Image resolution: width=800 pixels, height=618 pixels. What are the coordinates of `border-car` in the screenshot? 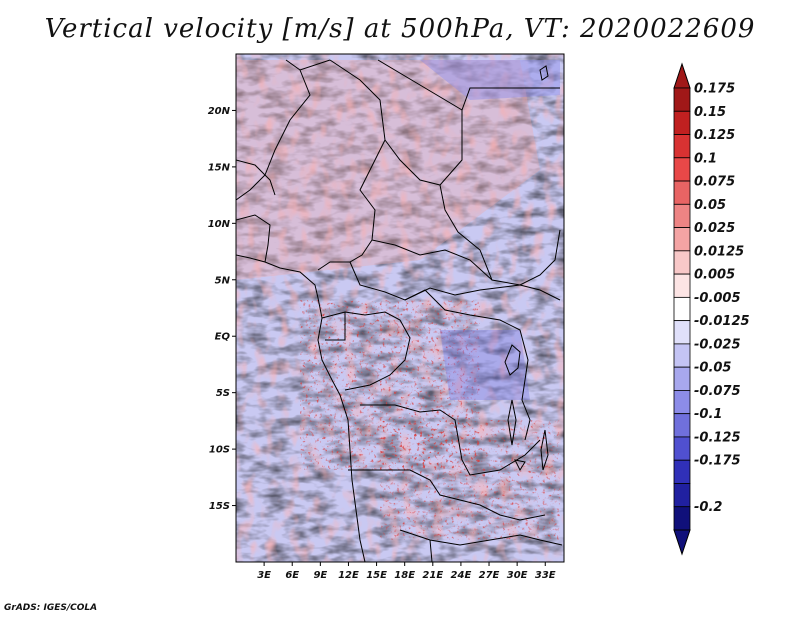 It's located at (432, 260).